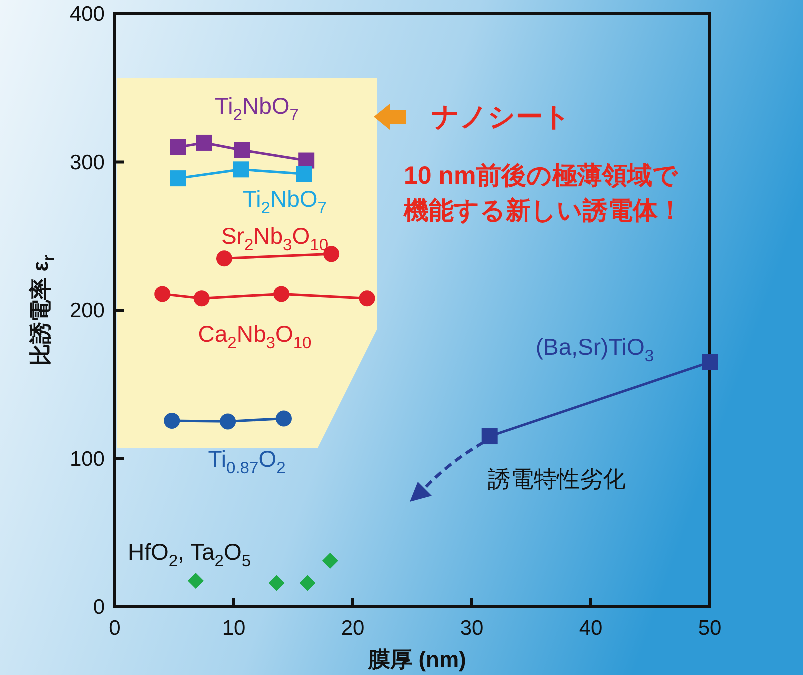 Image resolution: width=803 pixels, height=675 pixels. What do you see at coordinates (190, 554) in the screenshot?
I see `series-label: HfO$_{2}$, Ta$_{2}$O$_{5}$` at bounding box center [190, 554].